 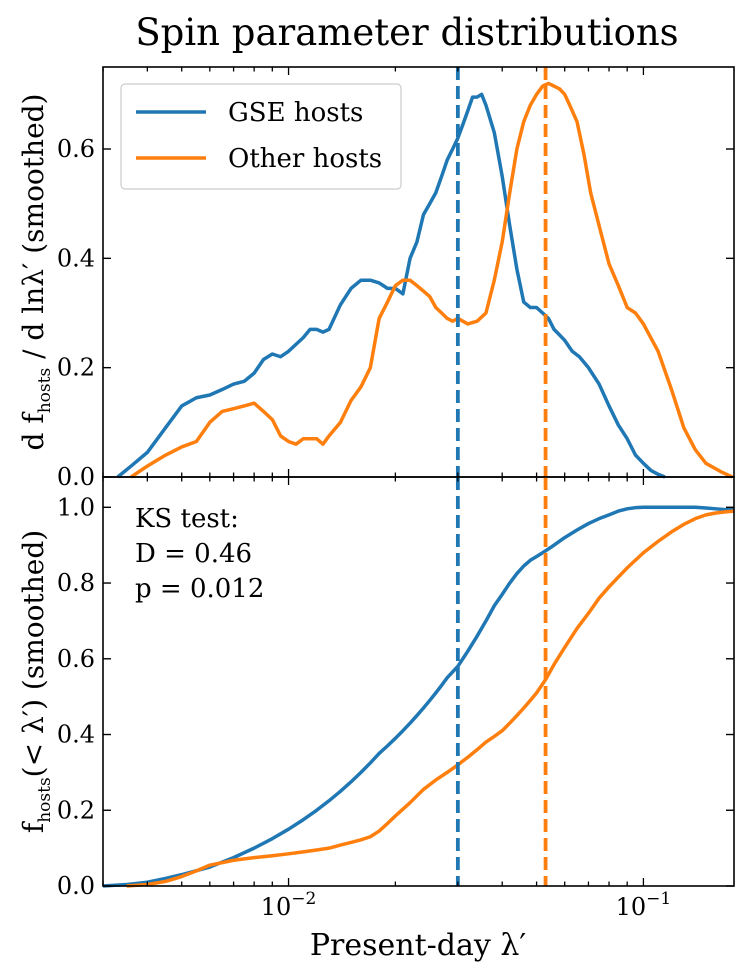 What do you see at coordinates (76, 735) in the screenshot?
I see `cdf-ytick-label: 0.4` at bounding box center [76, 735].